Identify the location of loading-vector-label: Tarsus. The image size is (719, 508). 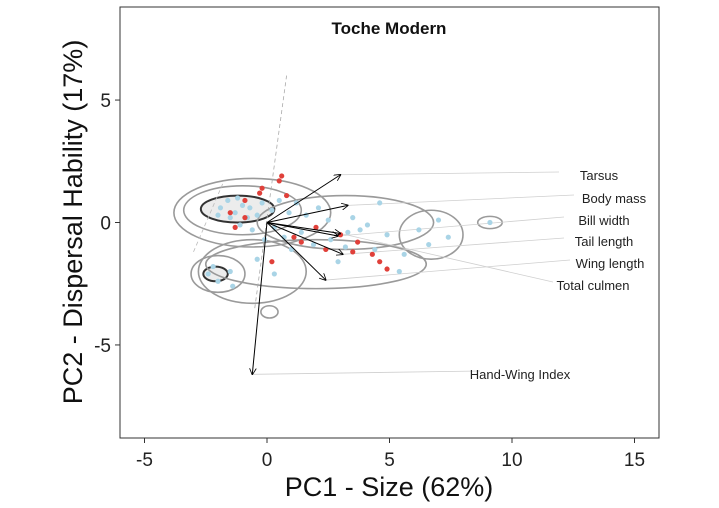
(599, 175).